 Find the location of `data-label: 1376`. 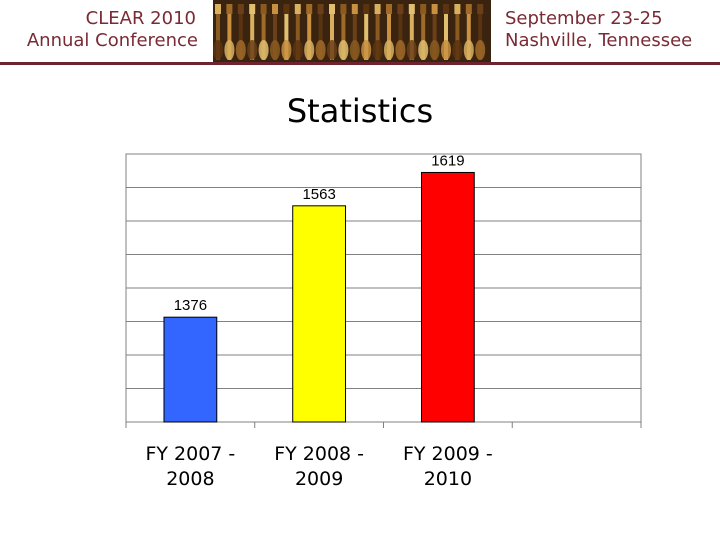

data-label: 1376 is located at coordinates (190, 305).